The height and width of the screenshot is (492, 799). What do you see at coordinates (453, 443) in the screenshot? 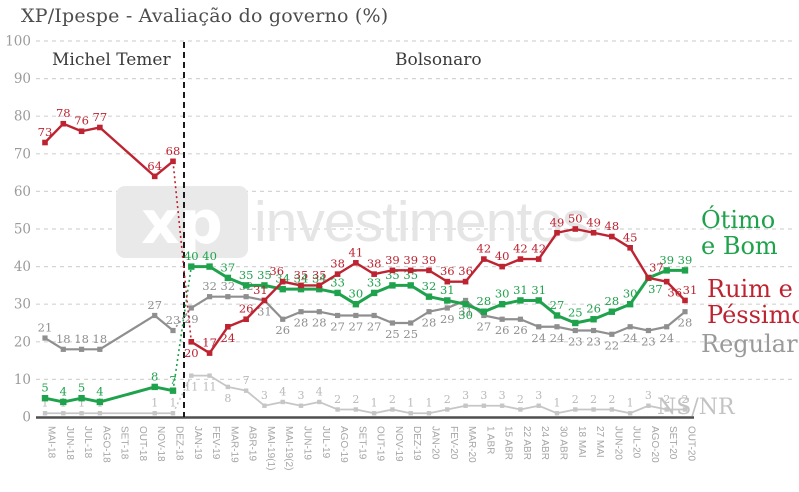
I see `svg-text: FEV-20` at bounding box center [453, 443].